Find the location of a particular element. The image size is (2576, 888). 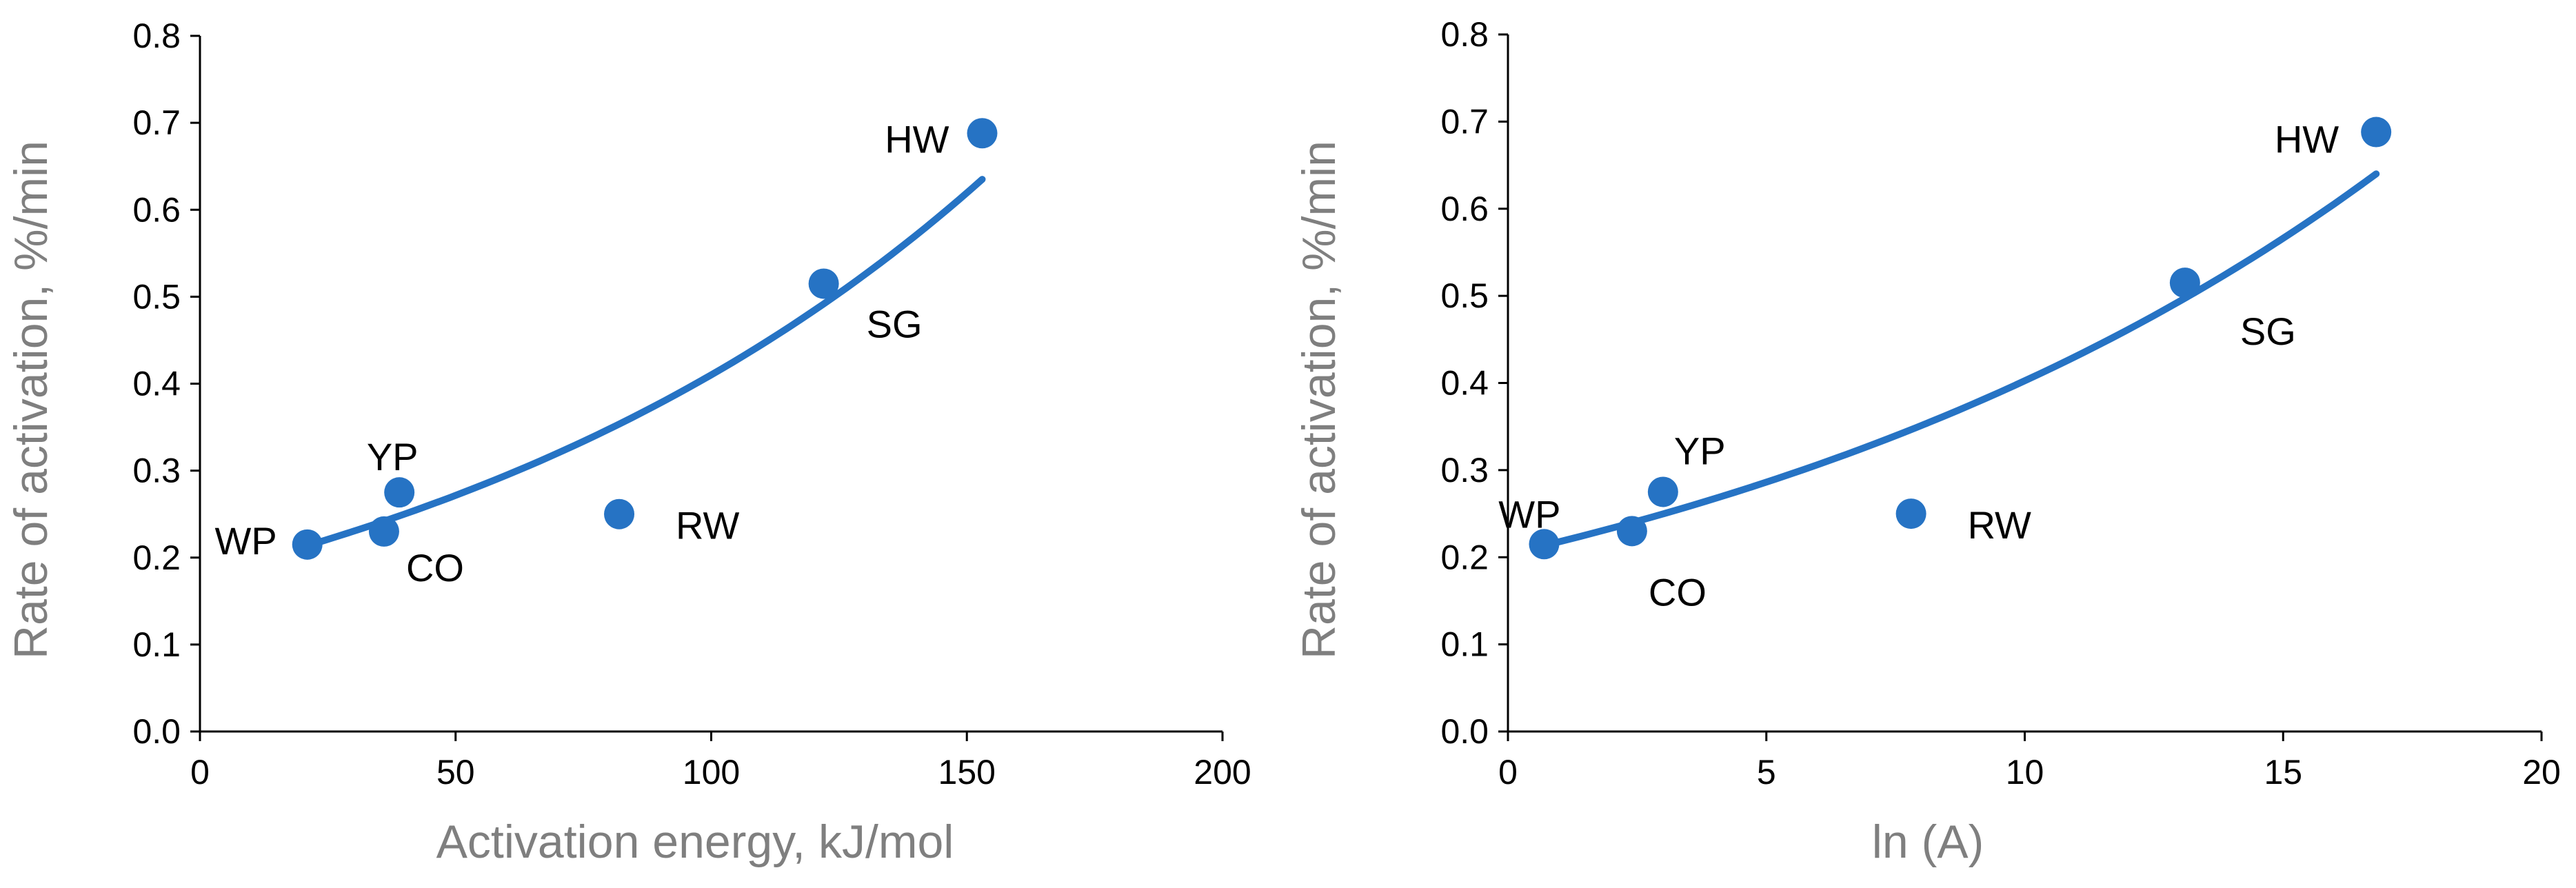

x-axis-title: ln (A) is located at coordinates (1928, 842).